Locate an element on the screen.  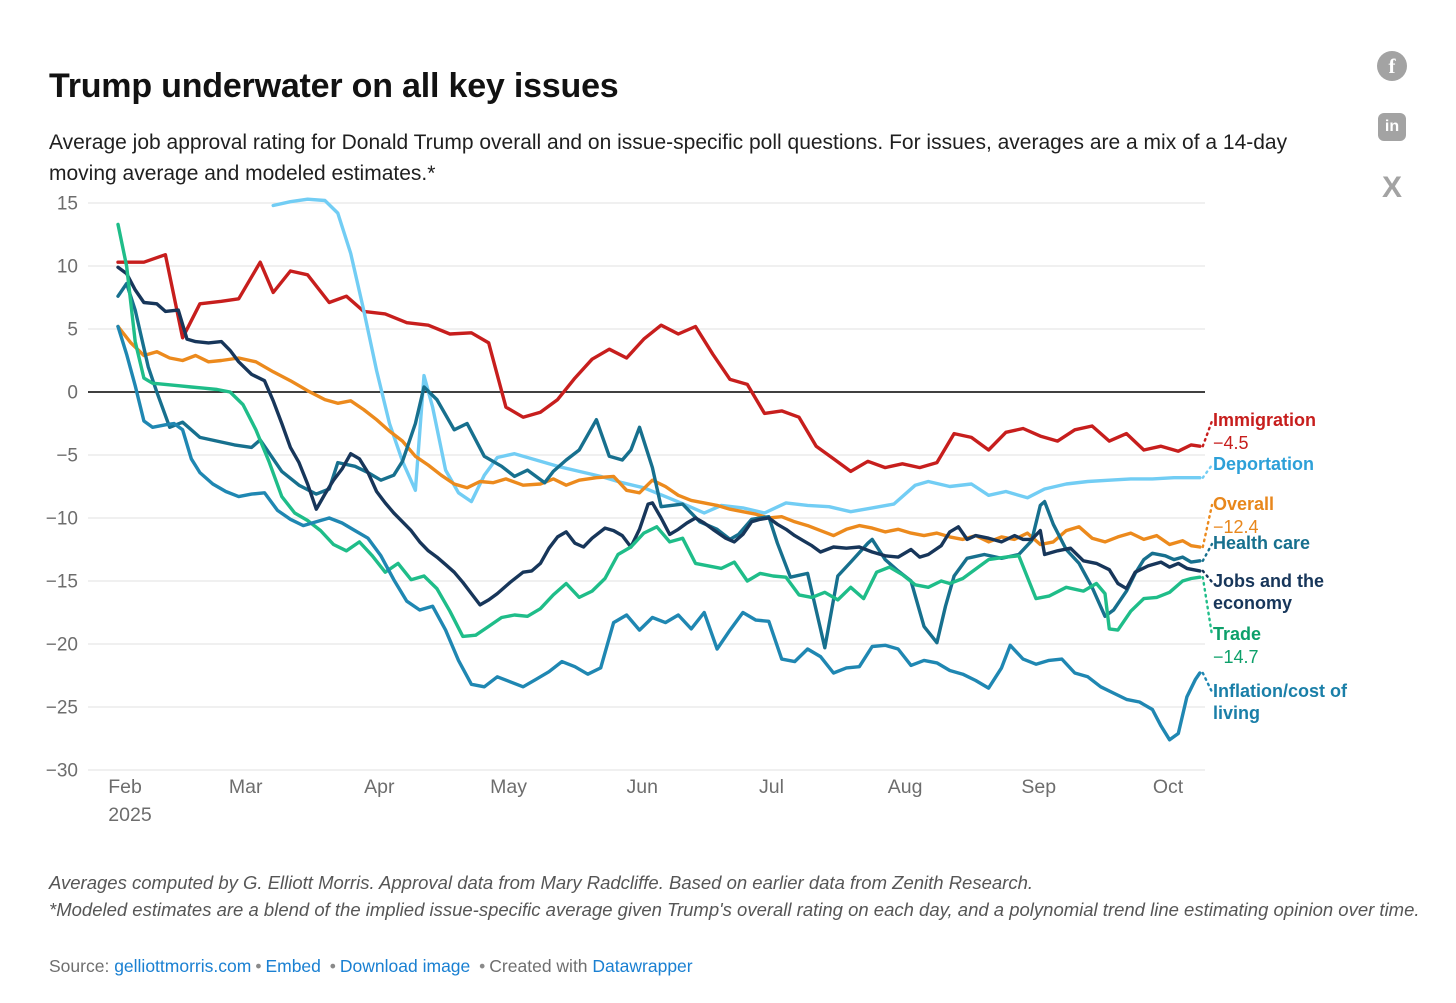
series-label-immigration: Immigration is located at coordinates (1265, 420).